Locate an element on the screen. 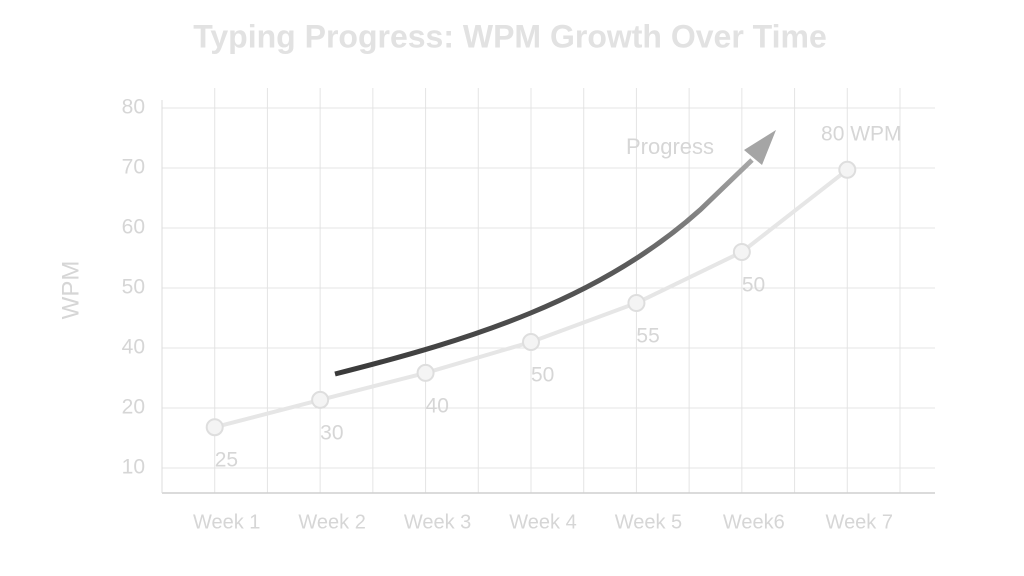 This screenshot has height=576, width=1024. x-tick-label: Week 7 is located at coordinates (859, 522).